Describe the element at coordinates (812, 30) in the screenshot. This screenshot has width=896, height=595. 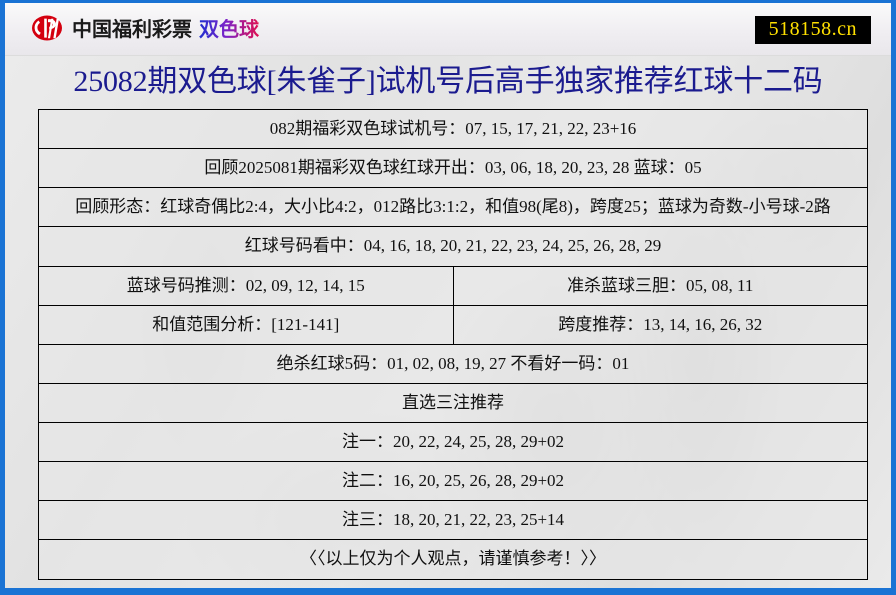
I see `site-badge: 518158.cn` at that location.